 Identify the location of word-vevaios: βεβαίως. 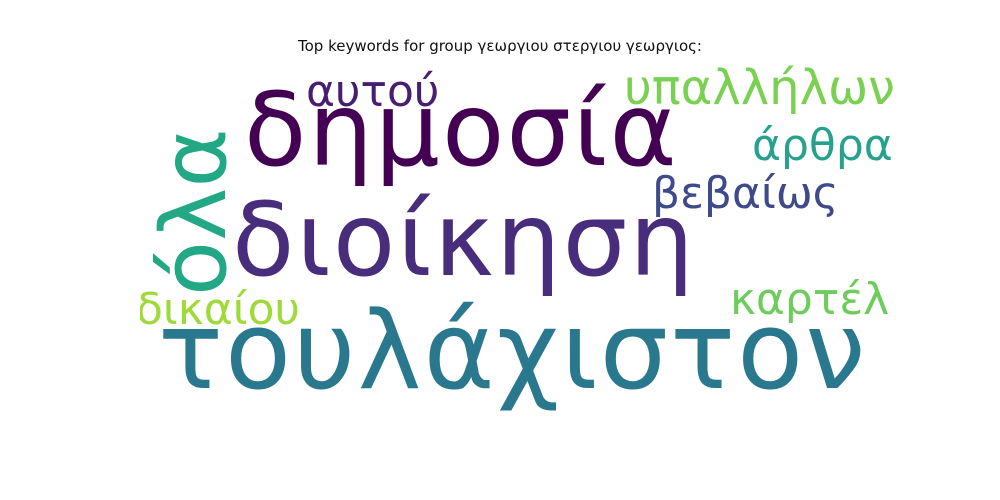
(745, 193).